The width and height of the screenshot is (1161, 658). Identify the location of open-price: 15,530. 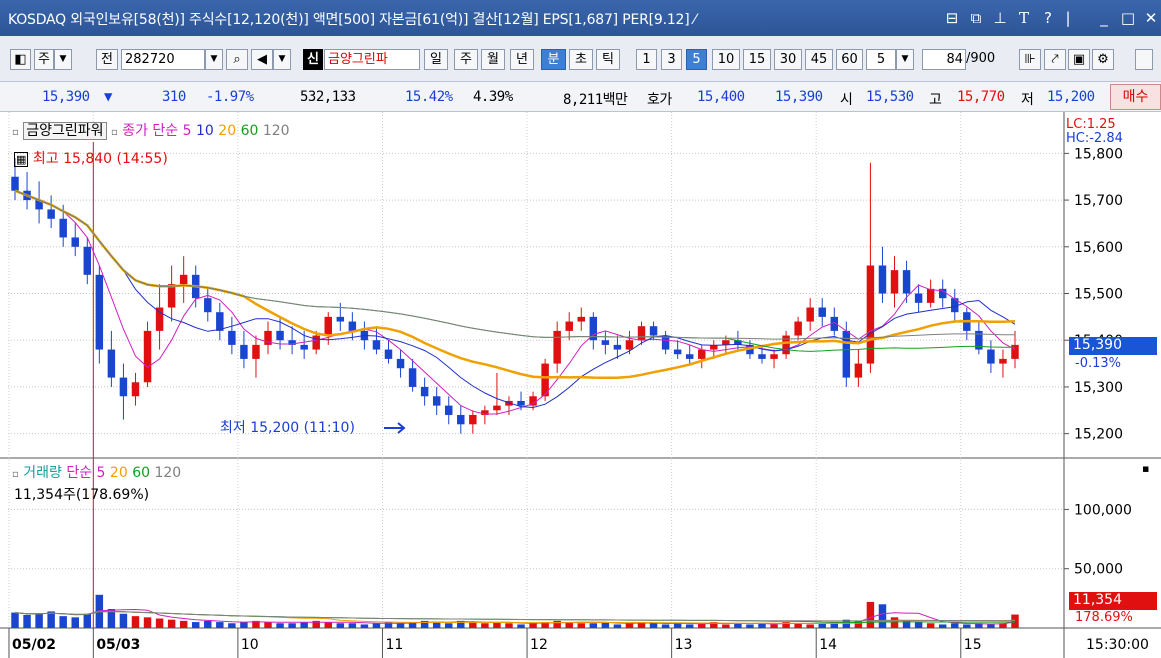
(890, 97).